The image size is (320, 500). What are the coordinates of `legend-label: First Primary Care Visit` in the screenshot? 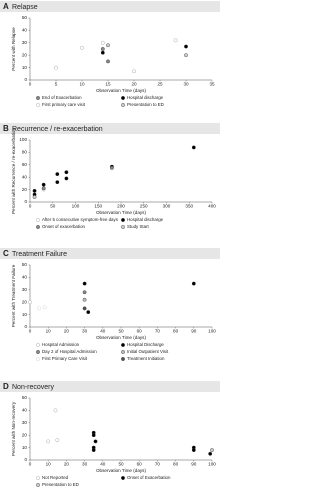 It's located at (65, 358).